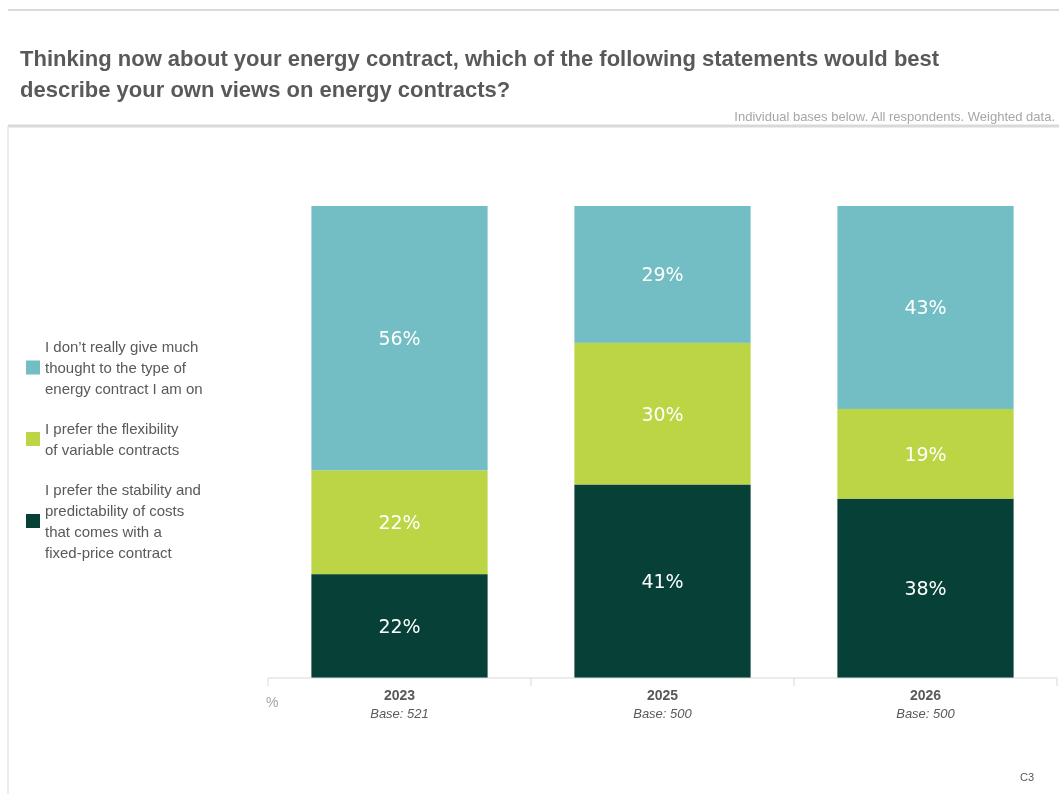 The height and width of the screenshot is (794, 1059). I want to click on data-label: 56%, so click(399, 338).